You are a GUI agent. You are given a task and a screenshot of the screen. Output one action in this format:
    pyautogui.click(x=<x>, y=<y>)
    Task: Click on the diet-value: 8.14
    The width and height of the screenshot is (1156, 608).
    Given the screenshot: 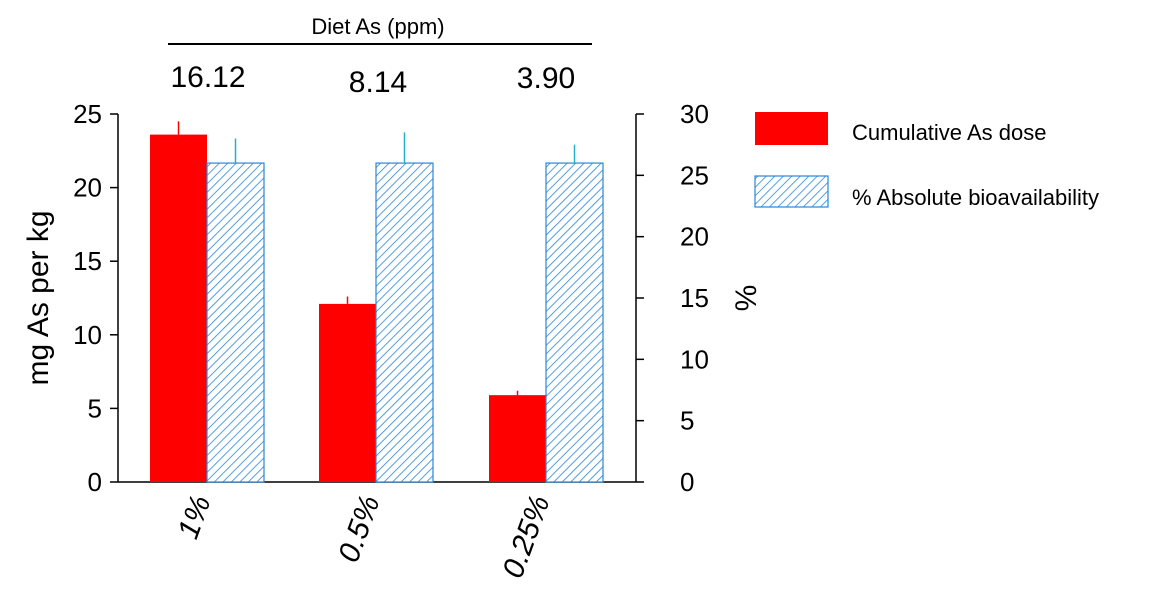 What is the action you would take?
    pyautogui.click(x=378, y=82)
    